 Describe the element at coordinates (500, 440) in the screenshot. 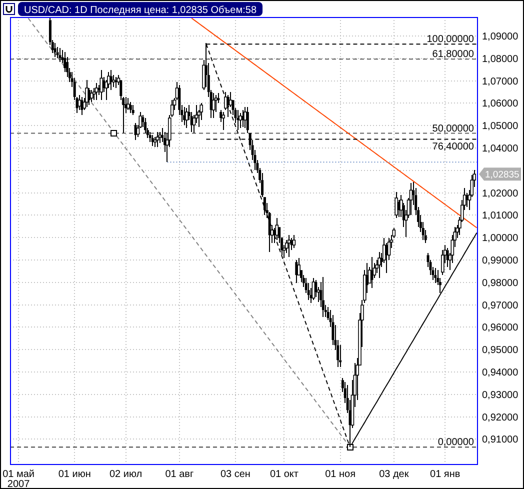

I see `y-tick-label: 0,91000` at that location.